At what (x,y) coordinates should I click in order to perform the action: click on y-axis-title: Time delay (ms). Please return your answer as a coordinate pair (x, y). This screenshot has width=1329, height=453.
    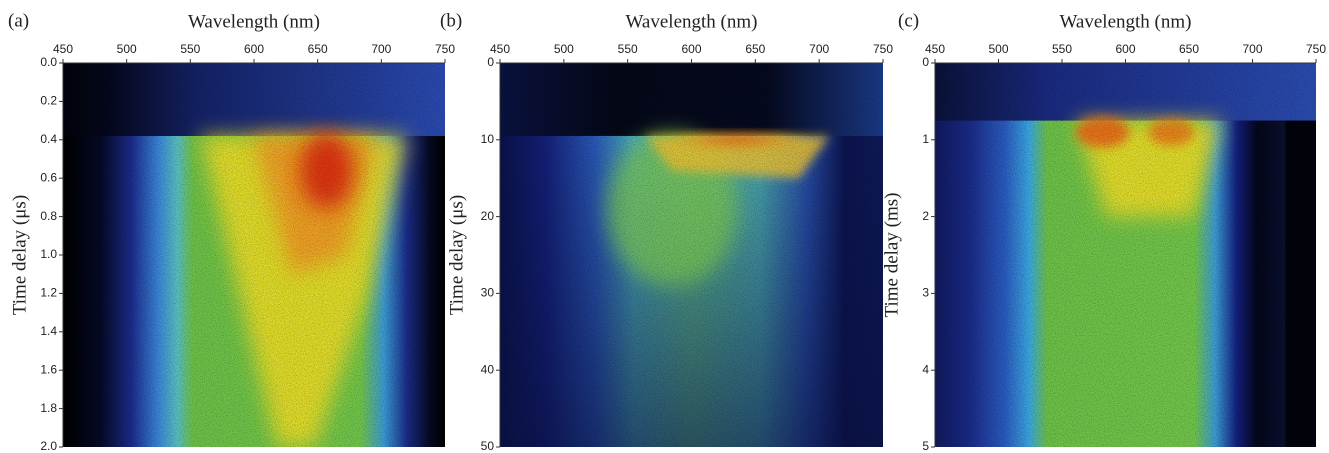
    Looking at the image, I should click on (891, 255).